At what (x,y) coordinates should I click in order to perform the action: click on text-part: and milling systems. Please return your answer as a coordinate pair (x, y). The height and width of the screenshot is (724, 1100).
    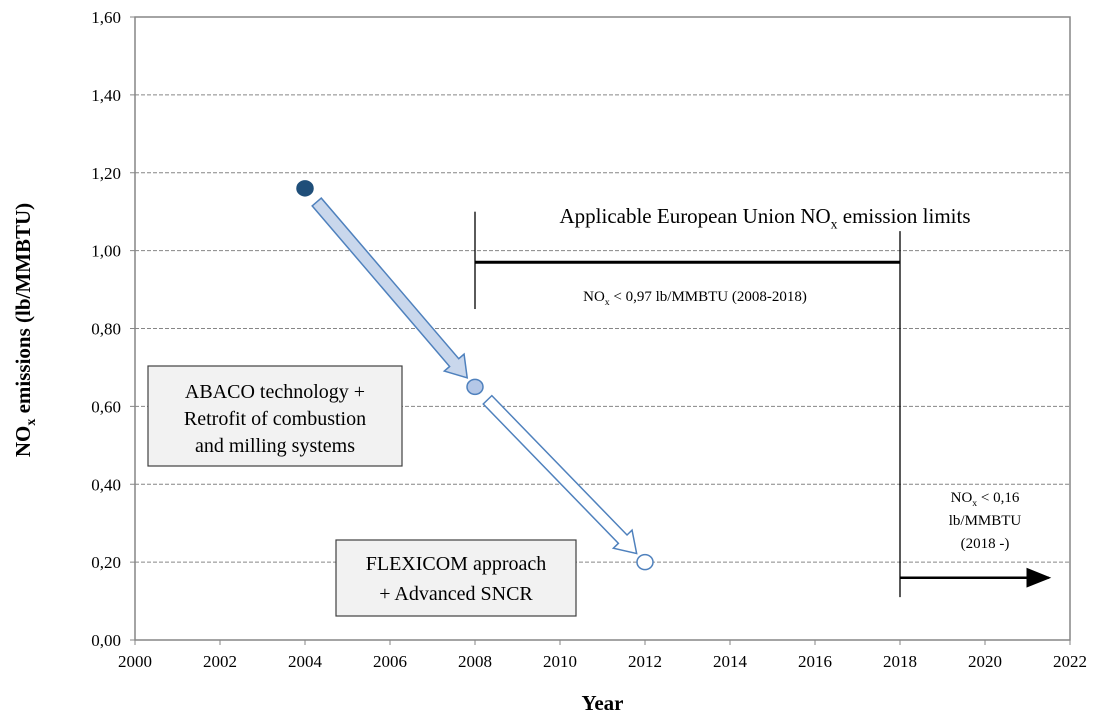
    Looking at the image, I should click on (275, 446).